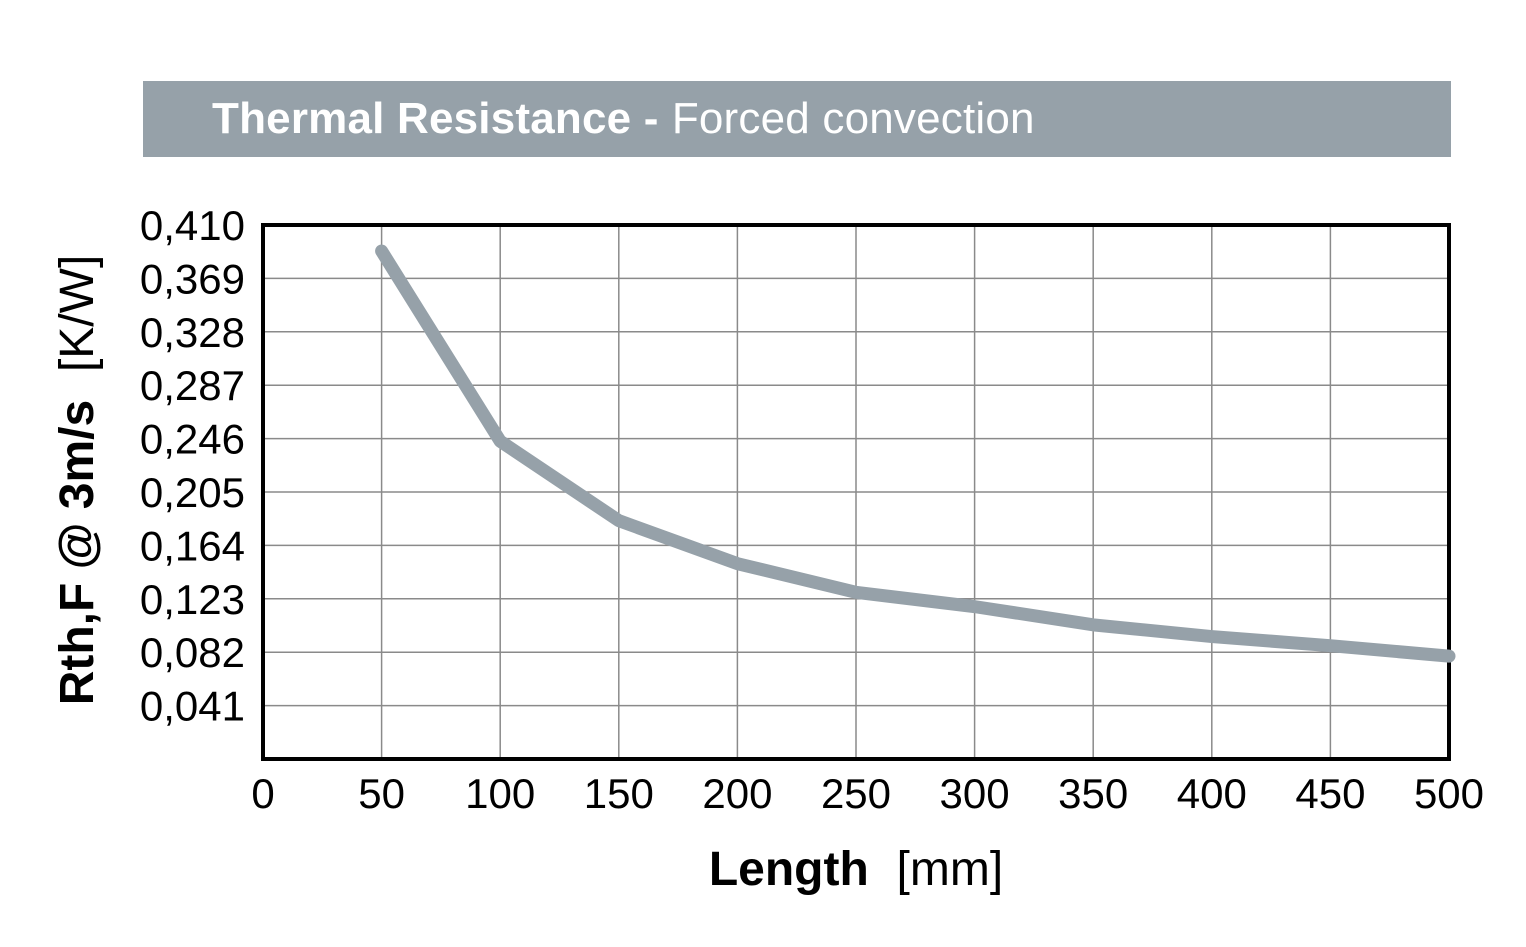 Image resolution: width=1526 pixels, height=947 pixels. I want to click on y-tick-label: 0,205, so click(192, 492).